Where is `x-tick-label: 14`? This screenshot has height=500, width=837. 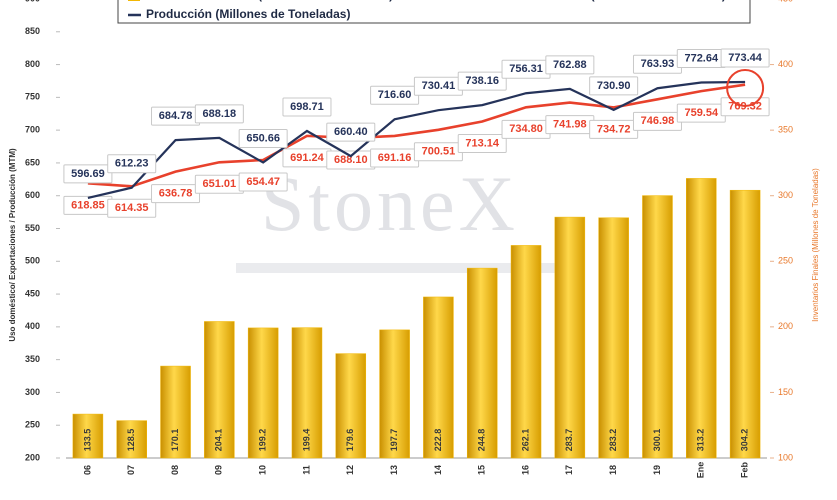 x-tick-label: 14 is located at coordinates (438, 470).